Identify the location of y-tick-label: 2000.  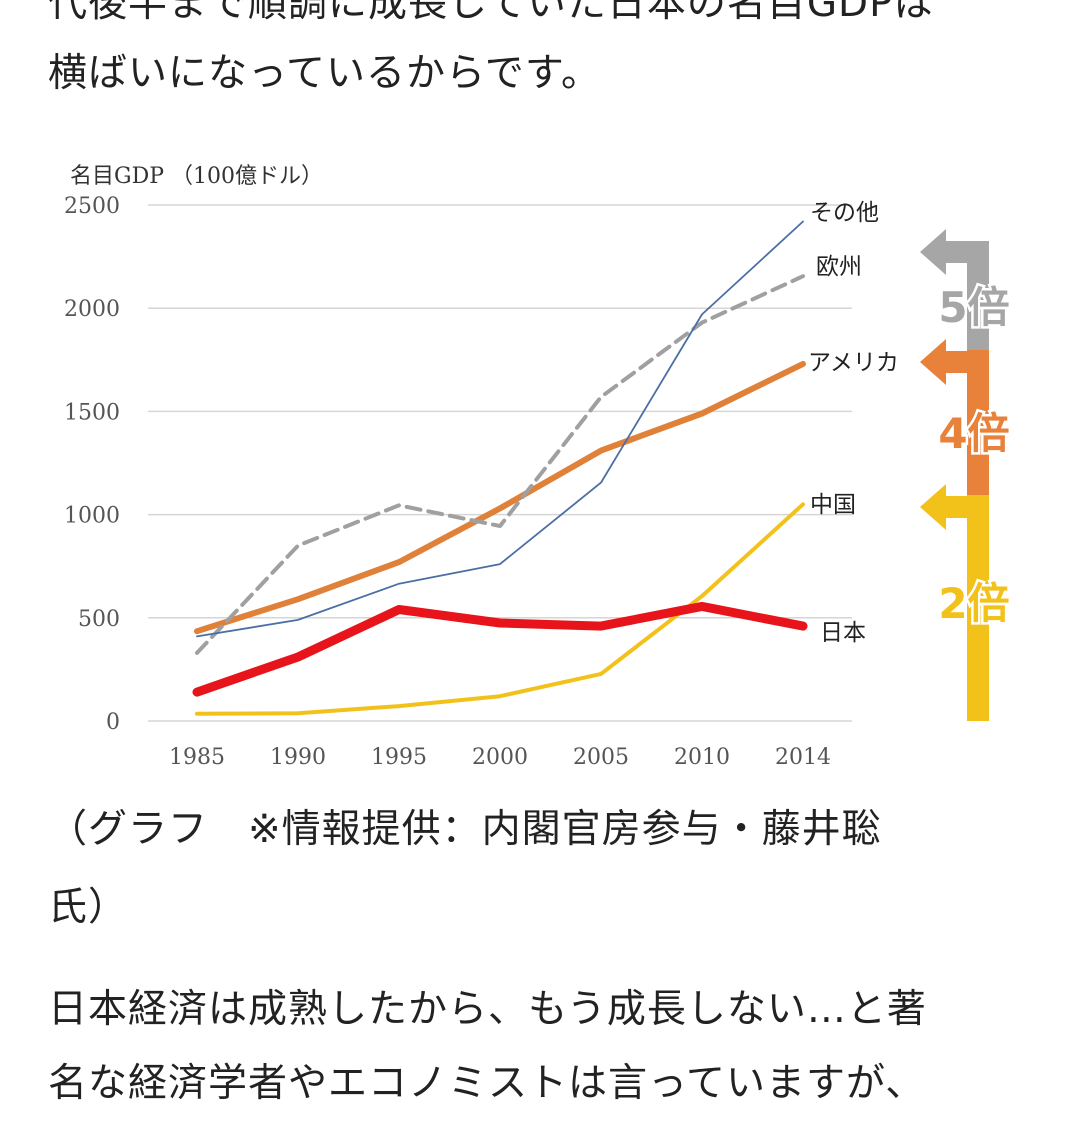
(92, 309).